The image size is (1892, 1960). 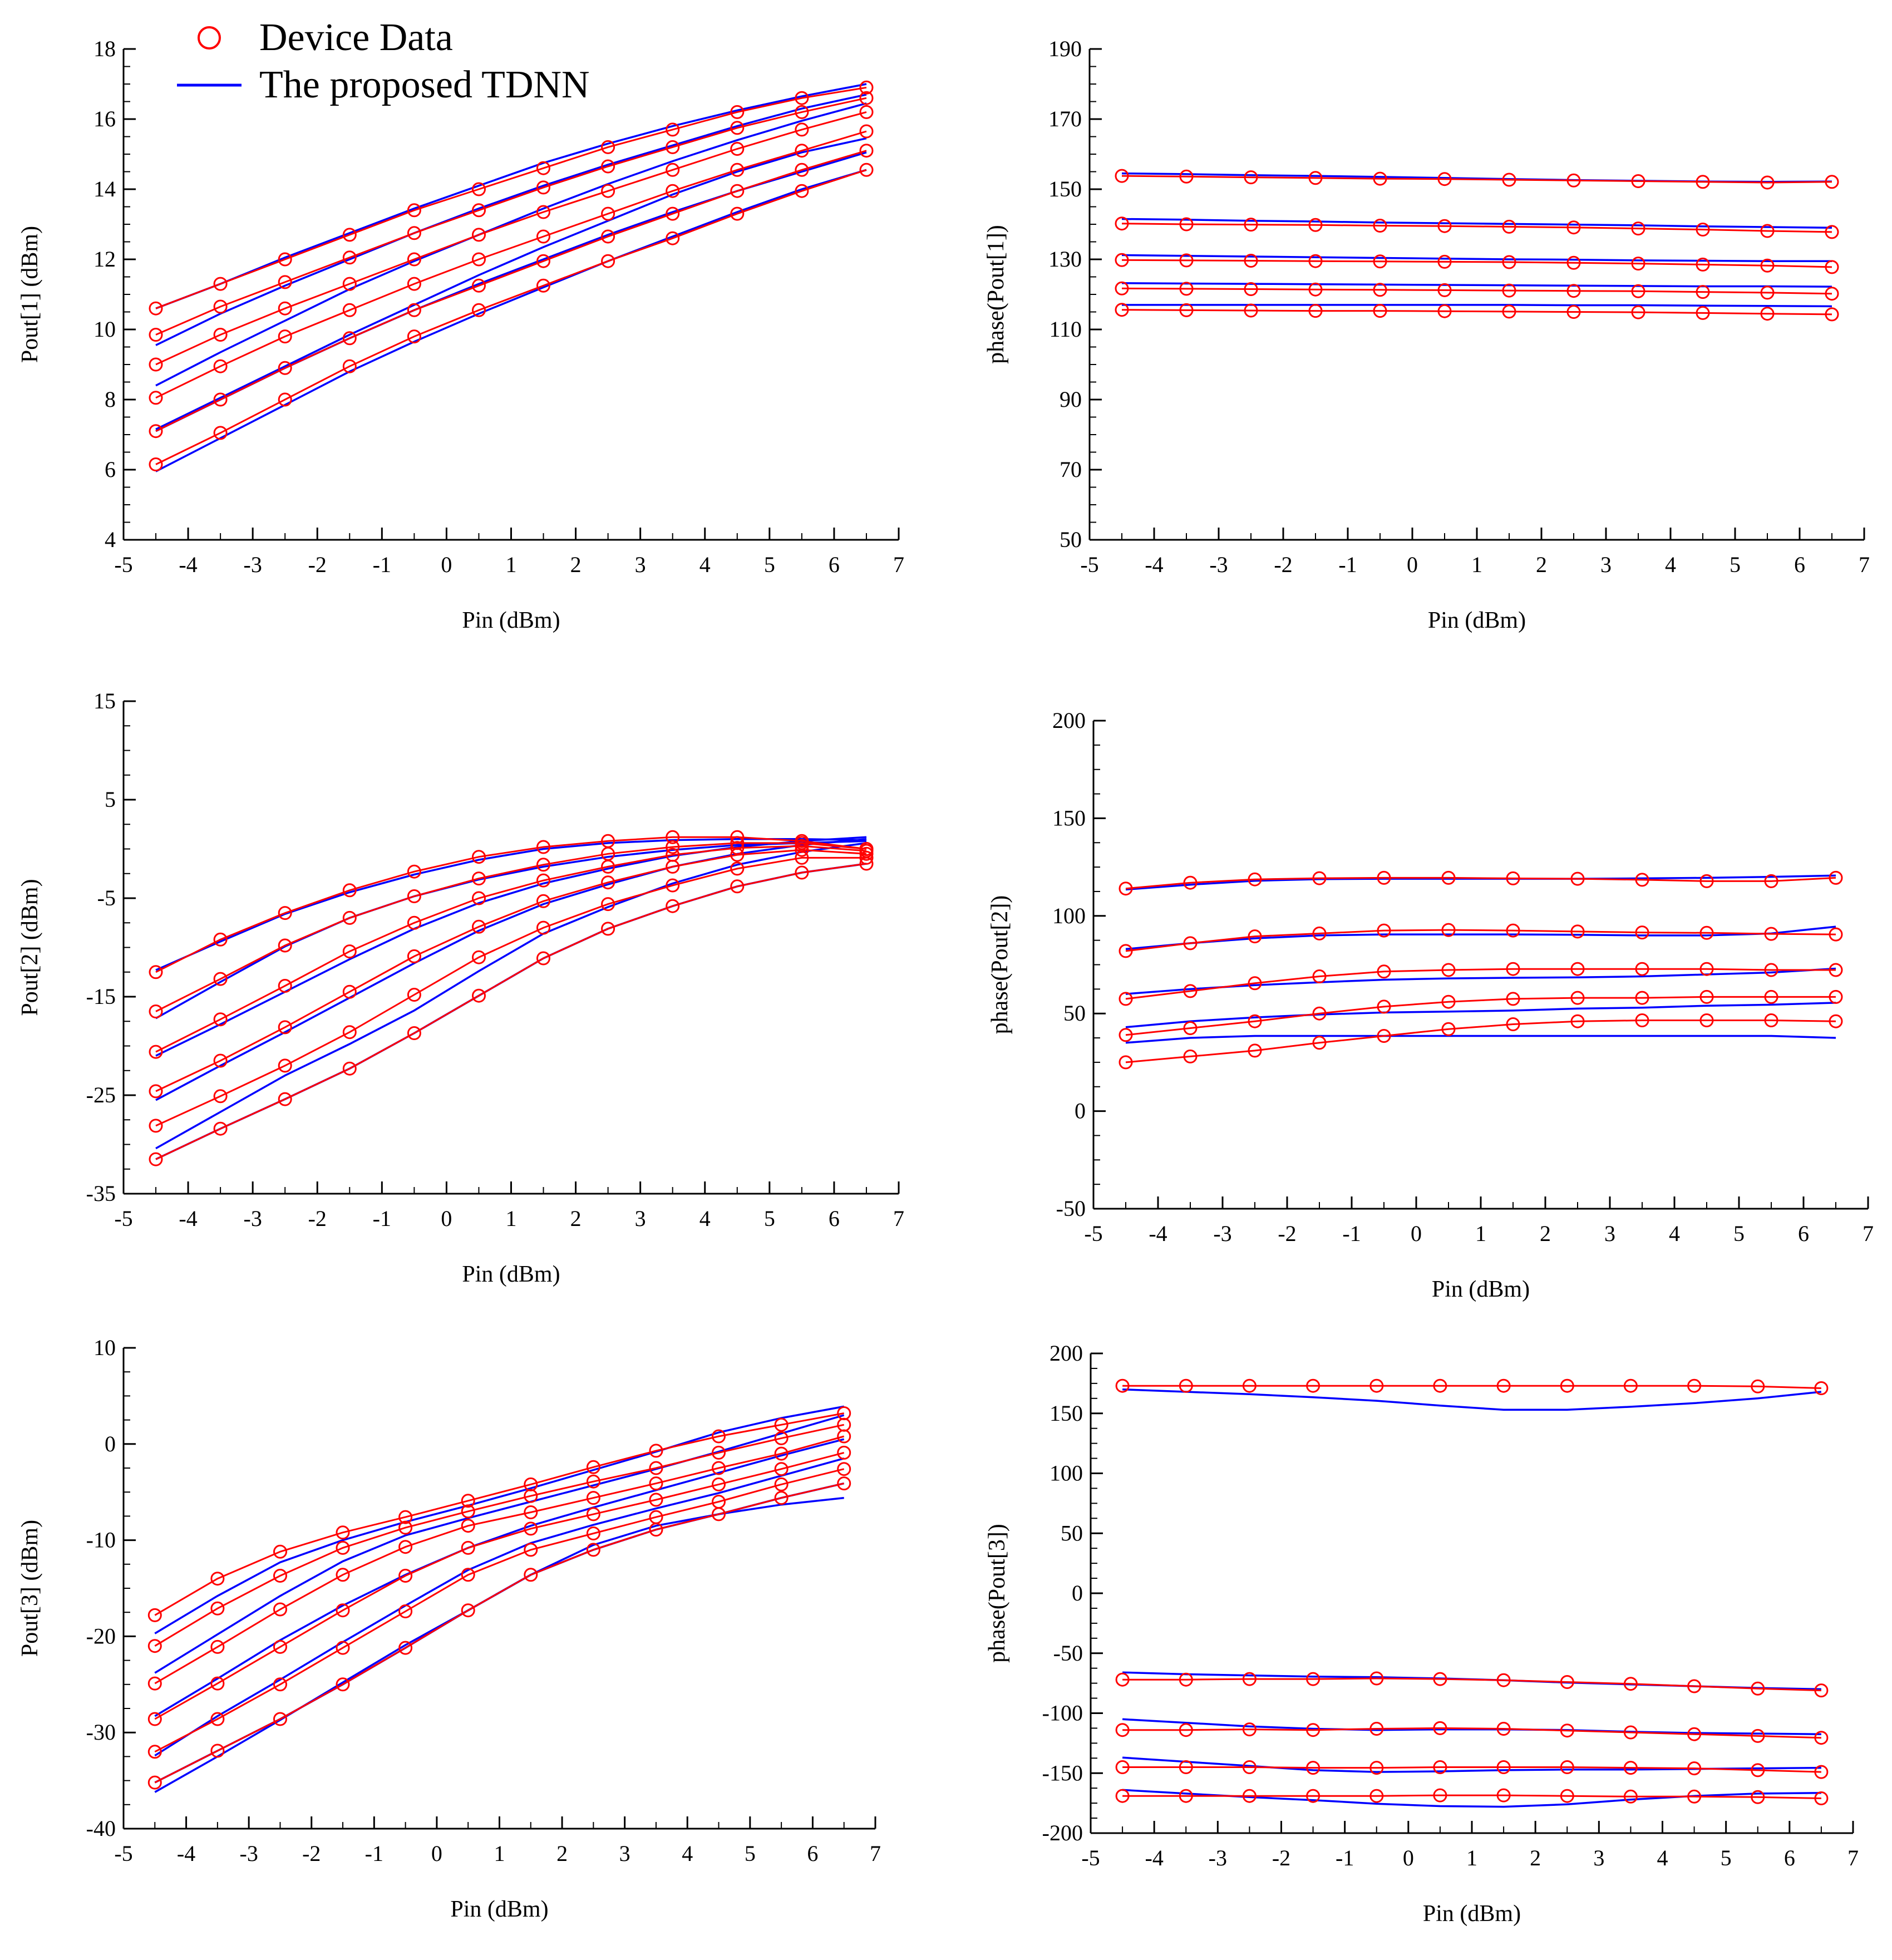 What do you see at coordinates (30, 294) in the screenshot?
I see `y-axis-title: Pout[1] (dBm)` at bounding box center [30, 294].